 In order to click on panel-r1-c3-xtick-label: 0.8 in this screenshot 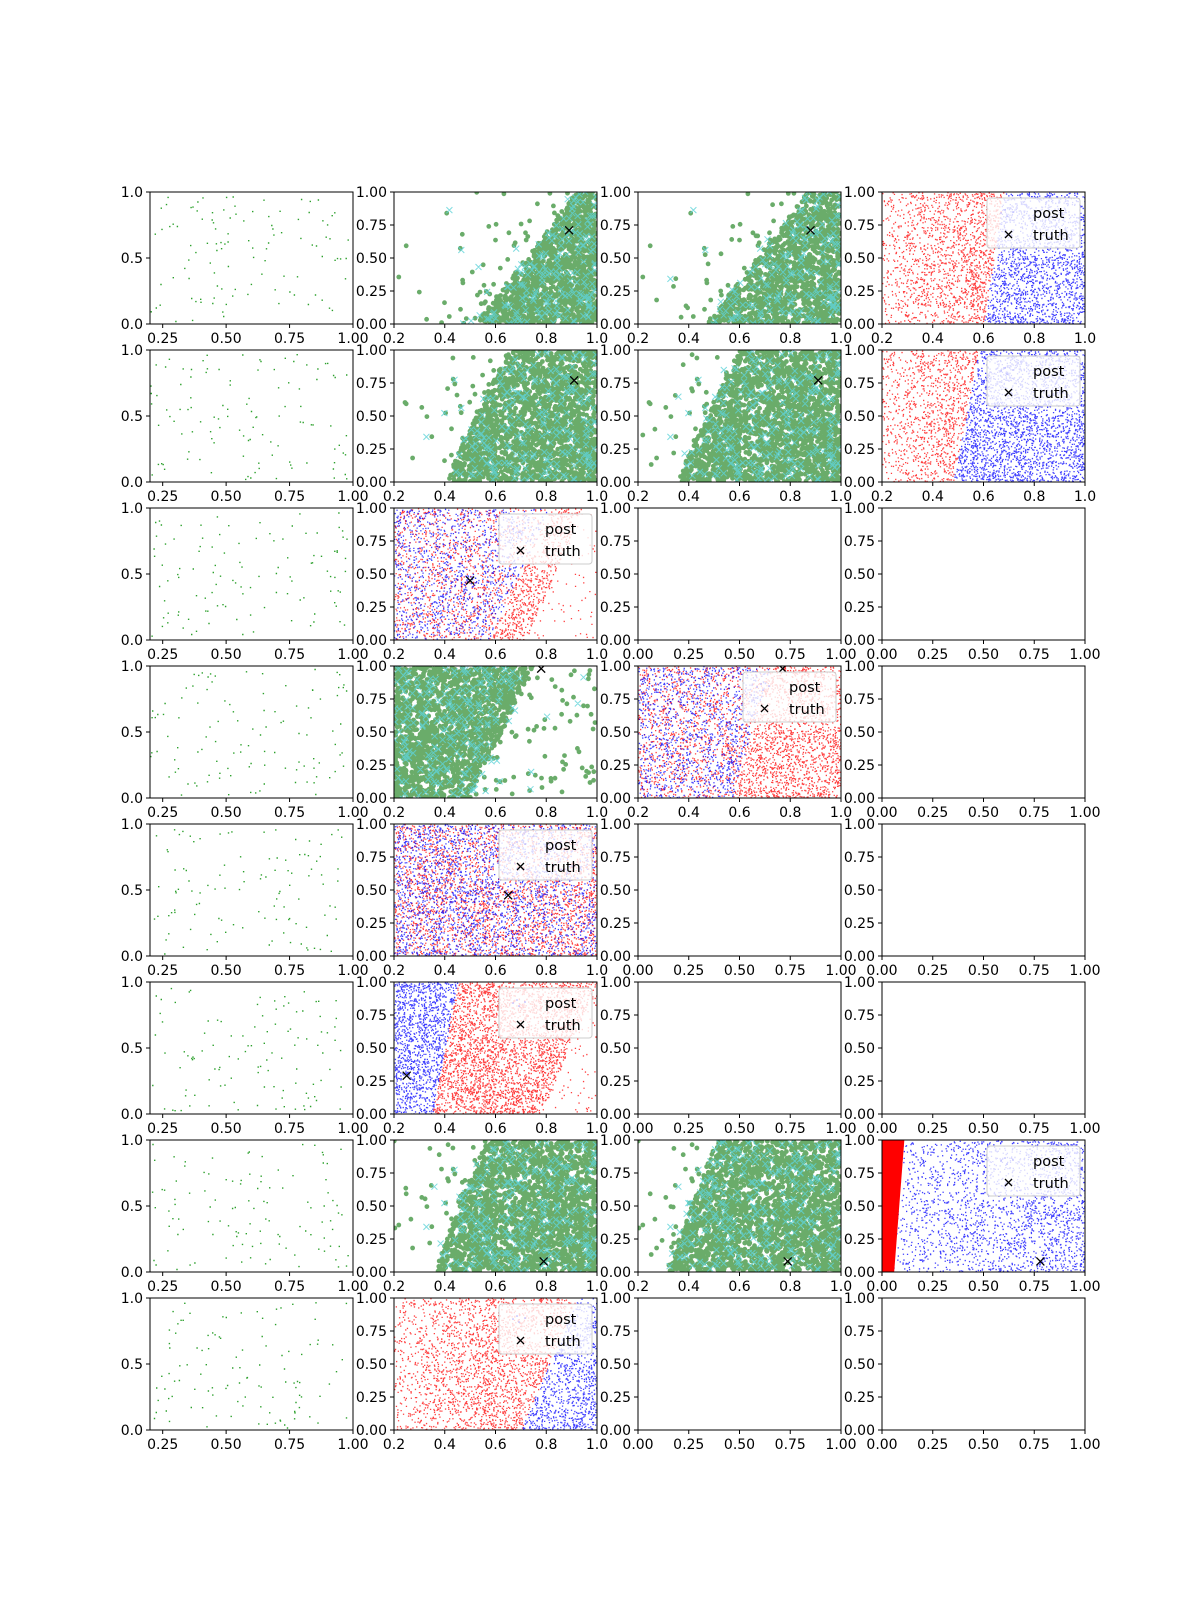, I will do `click(790, 339)`.